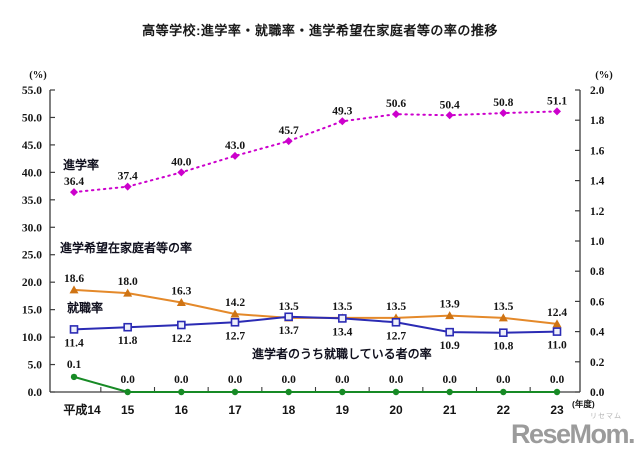 The width and height of the screenshot is (640, 451). What do you see at coordinates (289, 331) in the screenshot?
I see `value-label-shushoku-ritsu: 13.7` at bounding box center [289, 331].